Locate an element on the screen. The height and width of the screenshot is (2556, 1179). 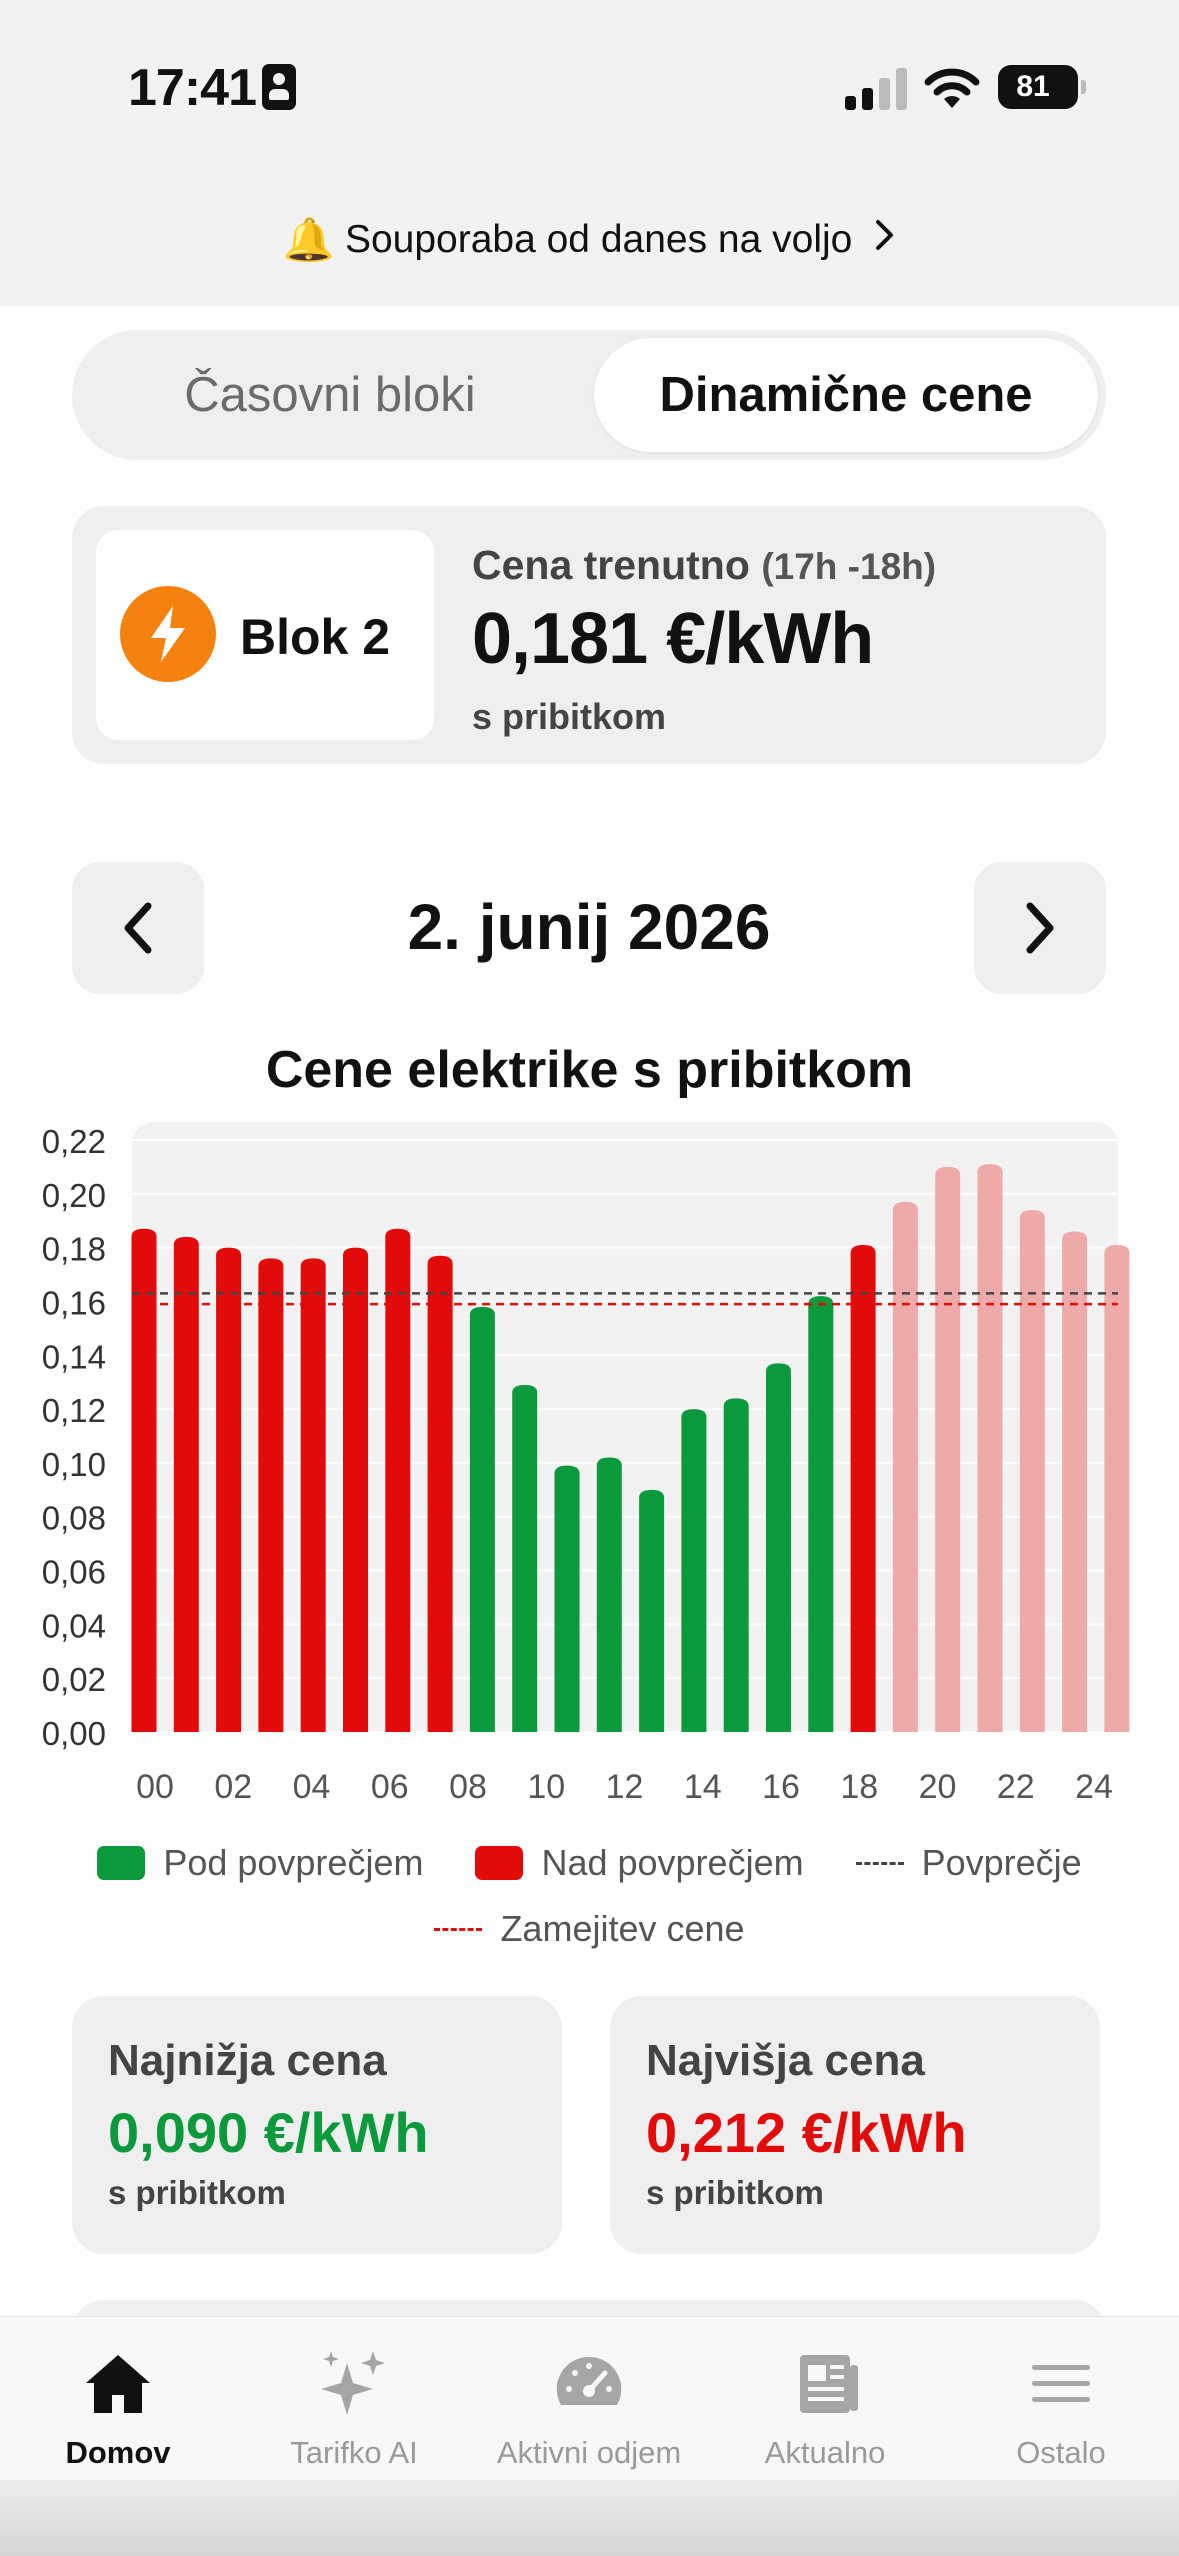
next-day-button is located at coordinates (1040, 928).